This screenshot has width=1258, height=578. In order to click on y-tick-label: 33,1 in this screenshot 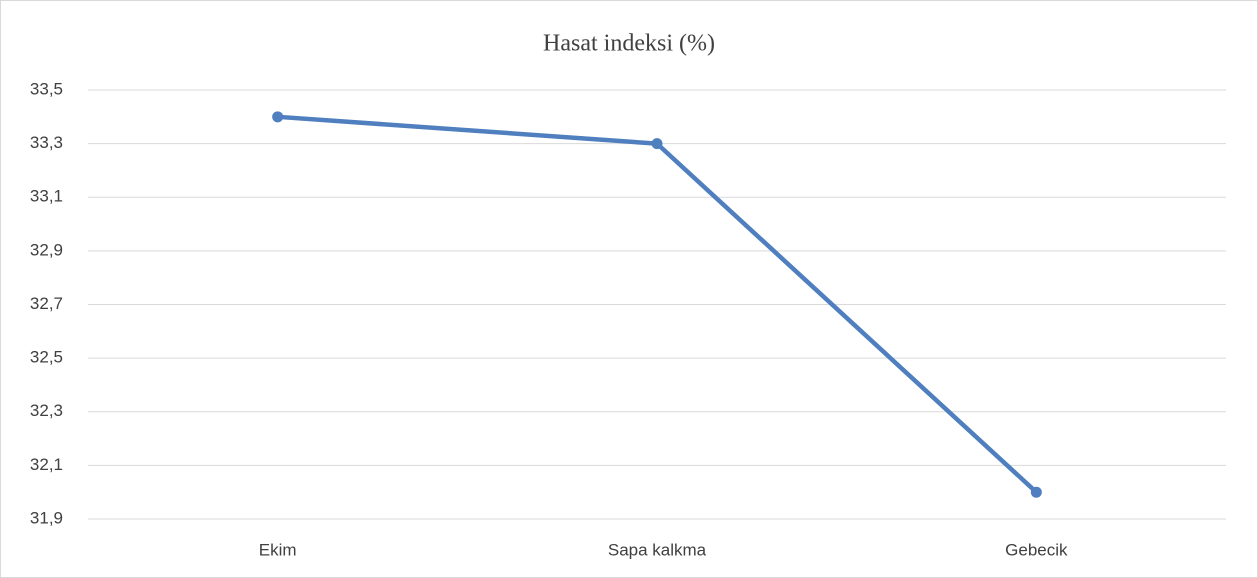, I will do `click(46, 196)`.